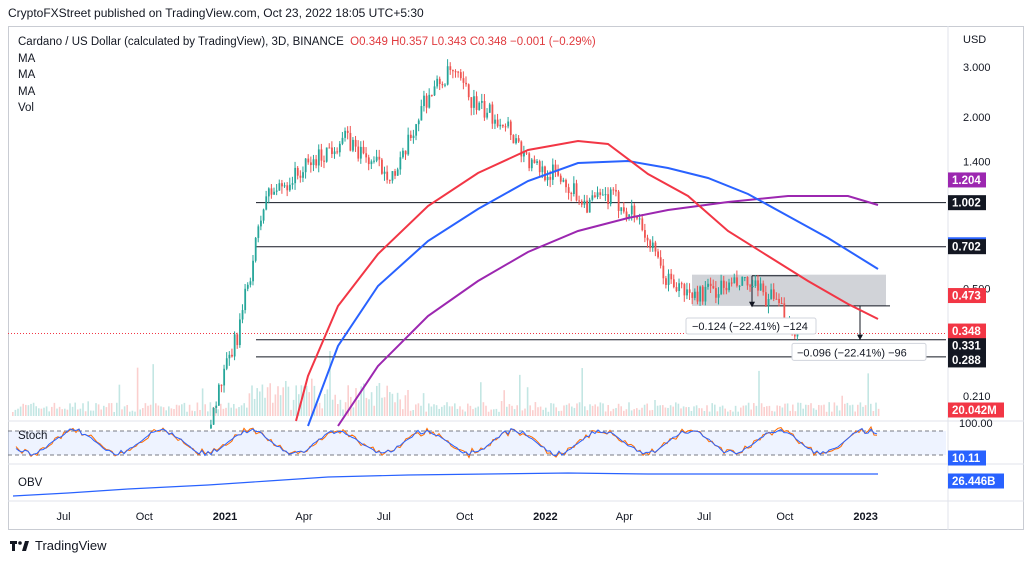  I want to click on legend-ma-2: MA, so click(27, 75).